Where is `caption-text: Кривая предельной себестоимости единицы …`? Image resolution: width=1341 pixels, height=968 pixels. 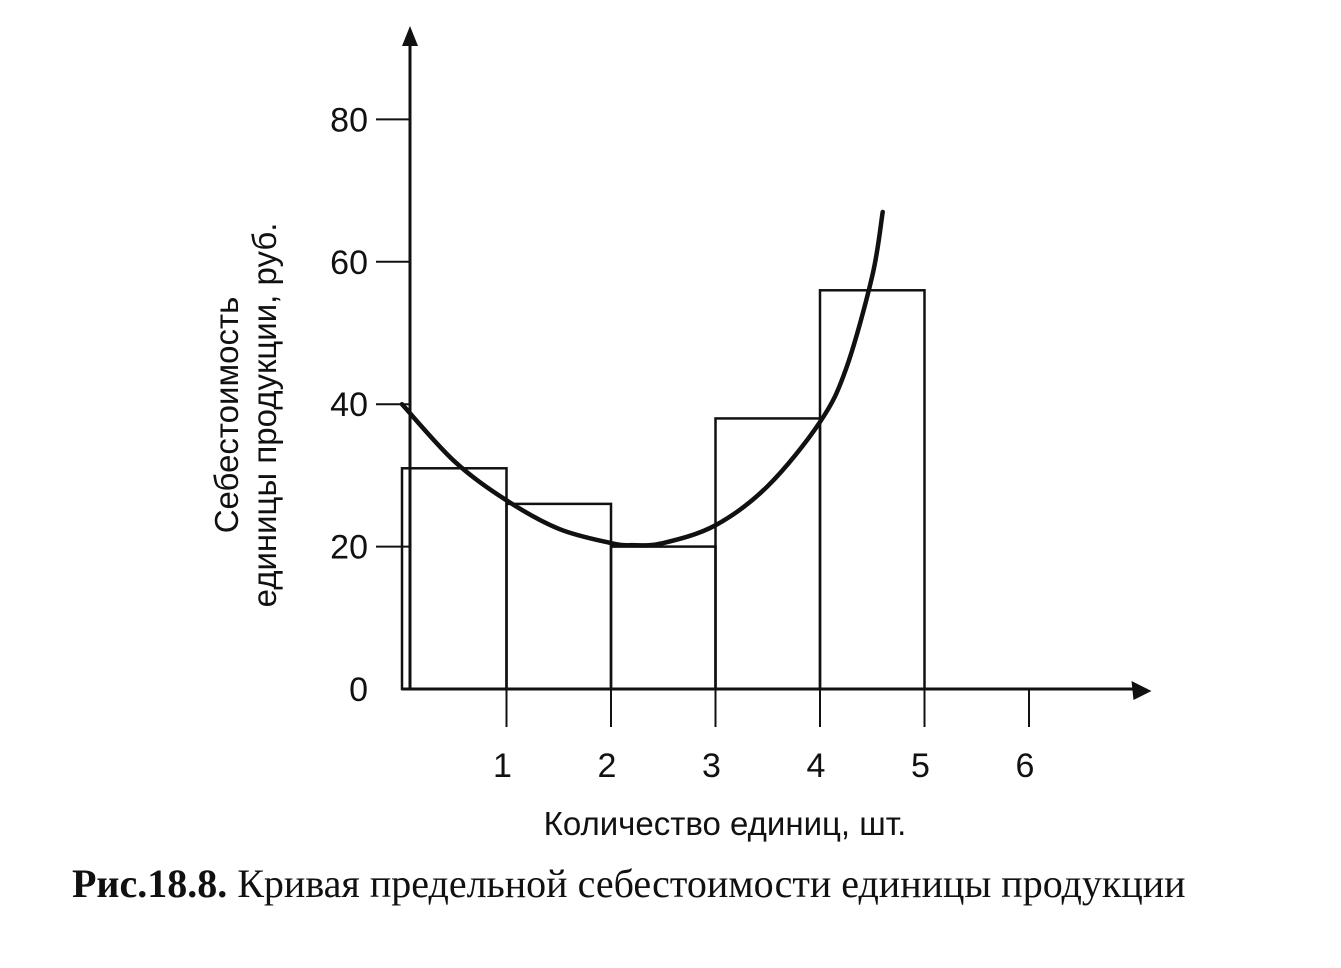
caption-text: Кривая предельной себестоимости единицы … is located at coordinates (706, 883).